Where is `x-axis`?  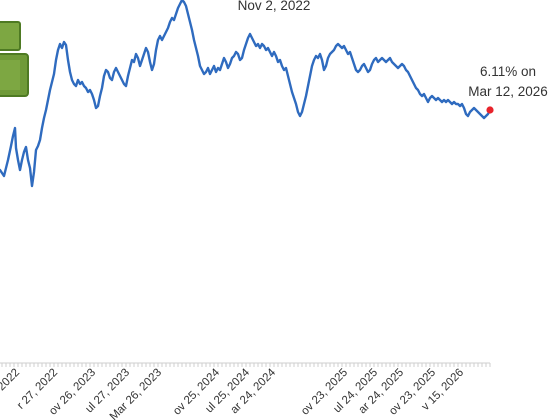
x-axis is located at coordinates (245, 364).